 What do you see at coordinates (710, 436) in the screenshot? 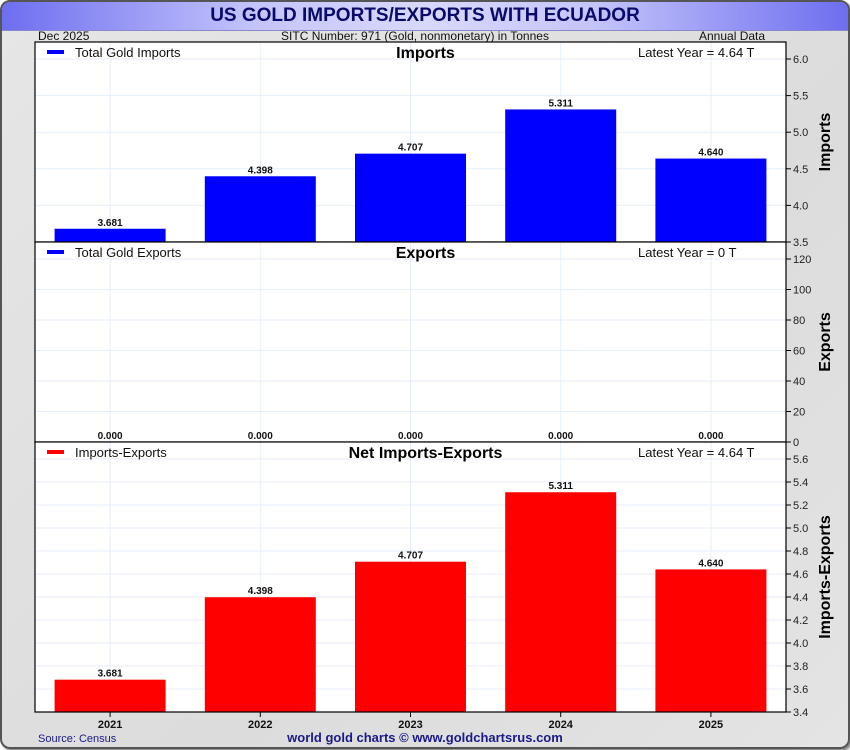
I see `value-label-2025: 0.000` at bounding box center [710, 436].